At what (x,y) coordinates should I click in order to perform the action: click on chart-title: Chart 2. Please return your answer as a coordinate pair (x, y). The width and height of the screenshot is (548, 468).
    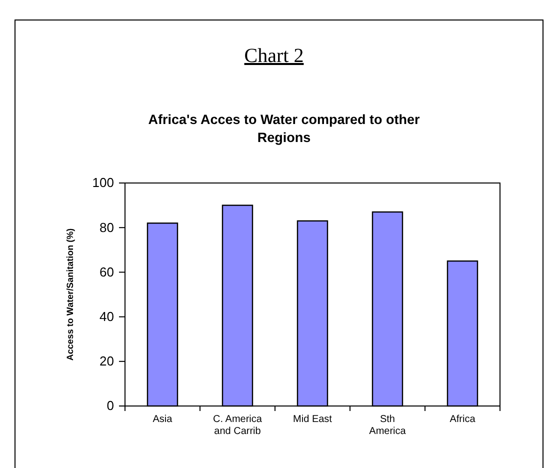
    Looking at the image, I should click on (274, 56).